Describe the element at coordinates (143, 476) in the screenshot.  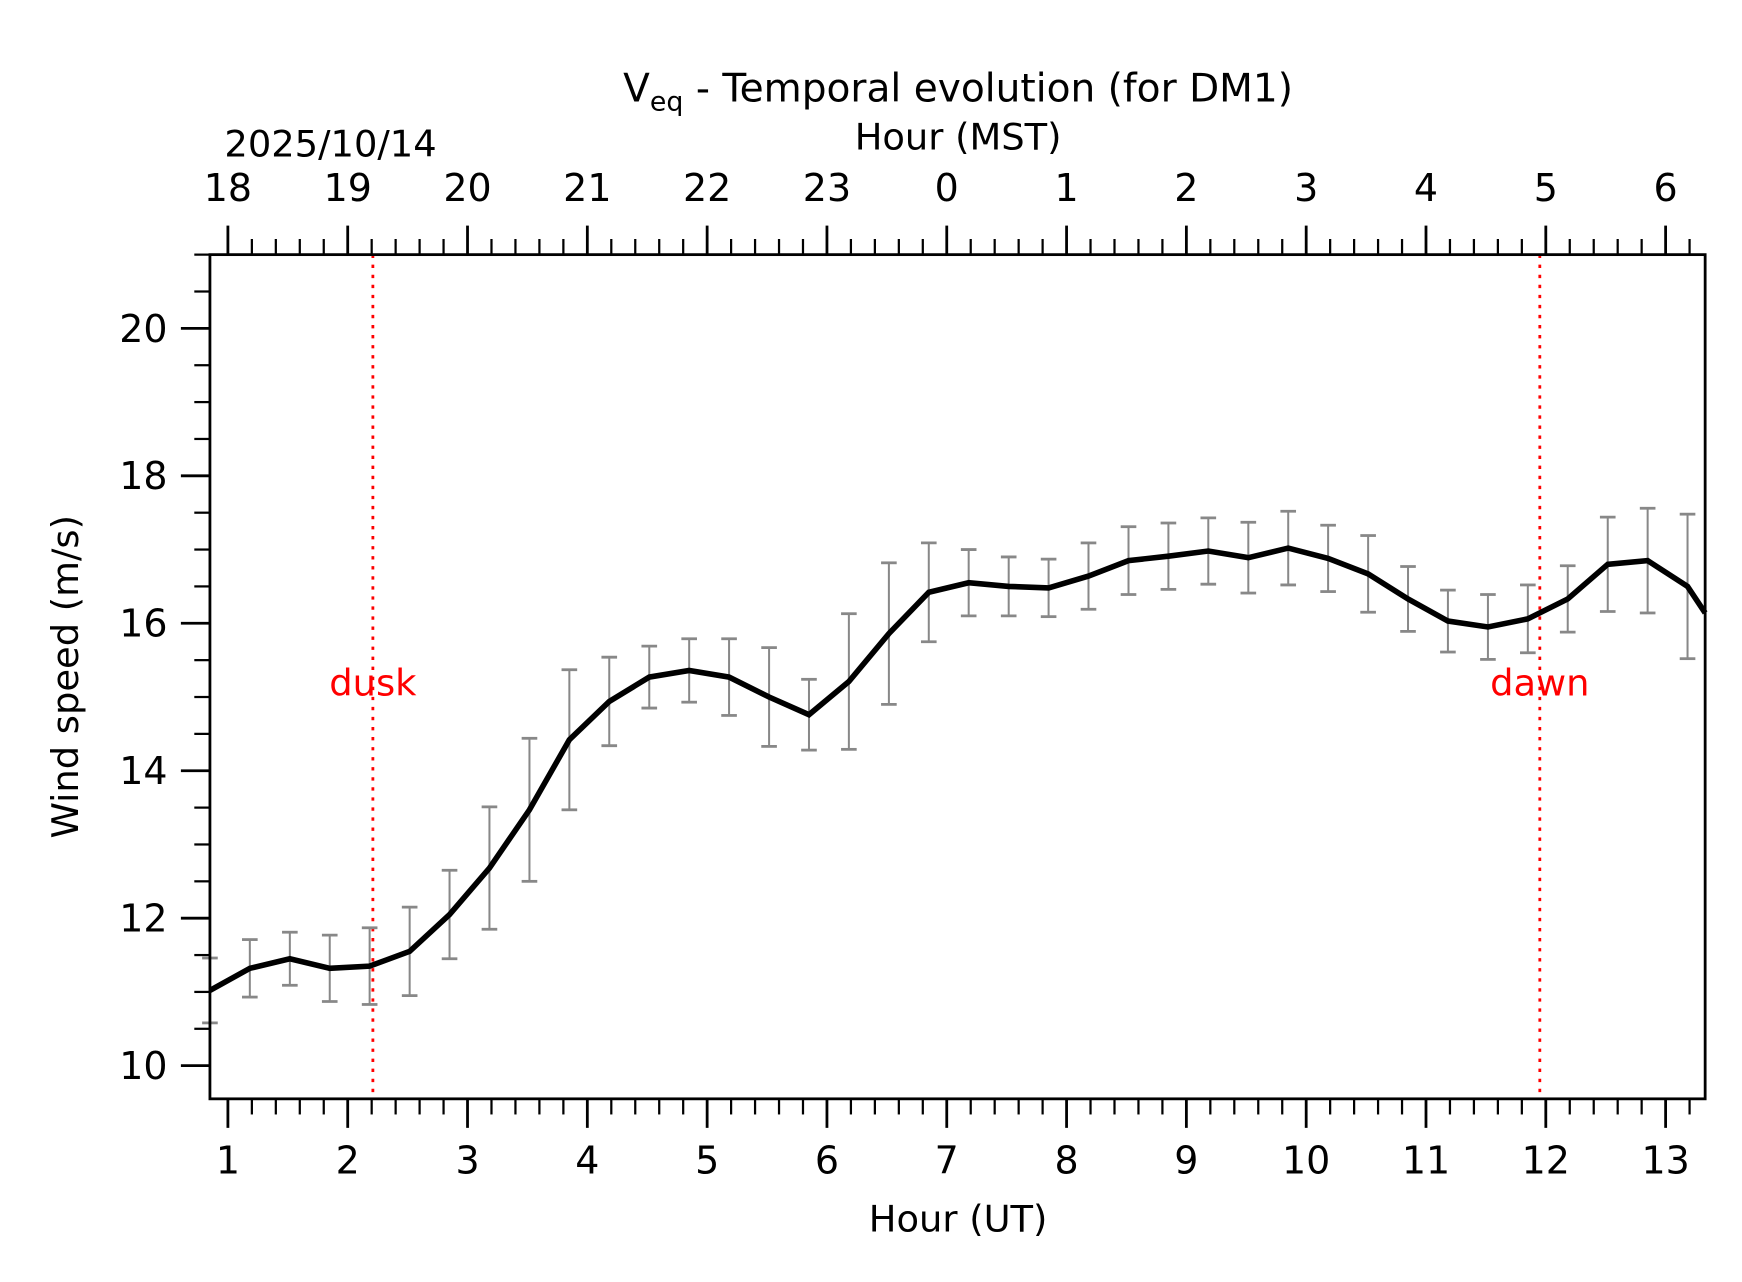
I see `y-tick-label: 18` at that location.